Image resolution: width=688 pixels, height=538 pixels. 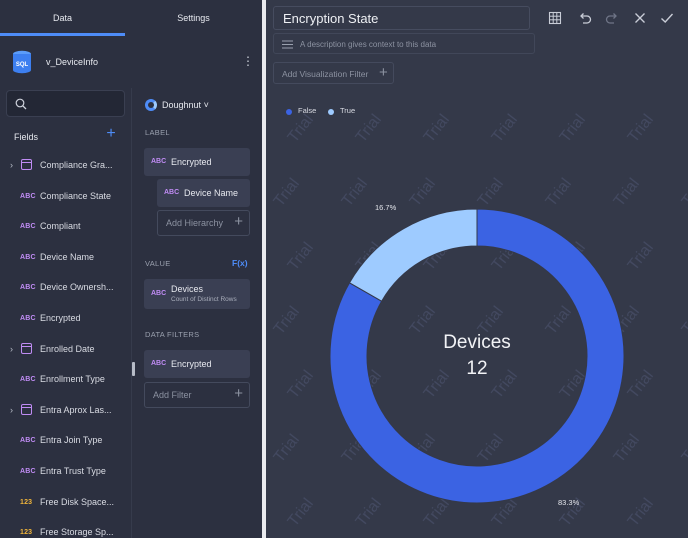 What do you see at coordinates (413, 255) in the screenshot?
I see `donut-slice-true` at bounding box center [413, 255].